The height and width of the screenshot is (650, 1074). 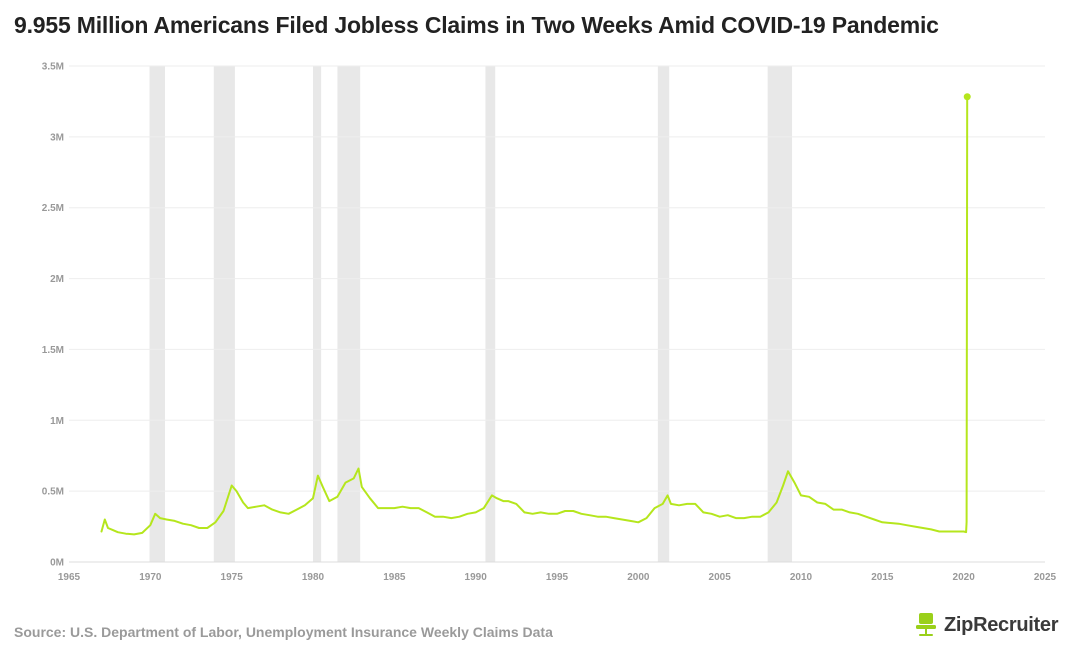 I want to click on x-tick-label: 2010, so click(x=801, y=577).